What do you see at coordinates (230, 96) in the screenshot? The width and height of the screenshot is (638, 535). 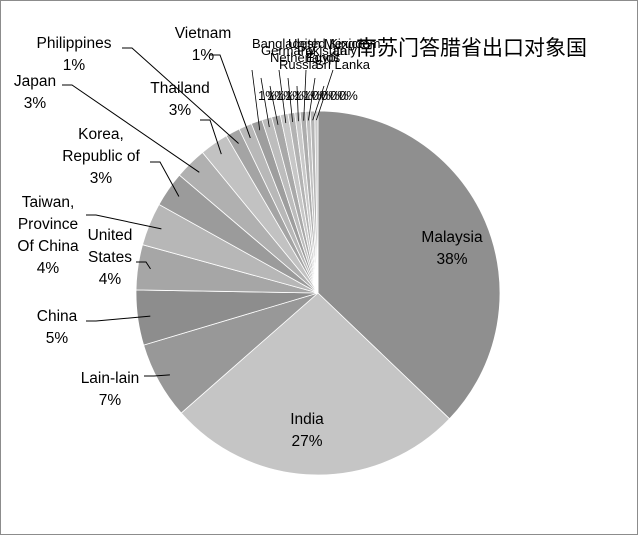 I see `leader-vietnam` at bounding box center [230, 96].